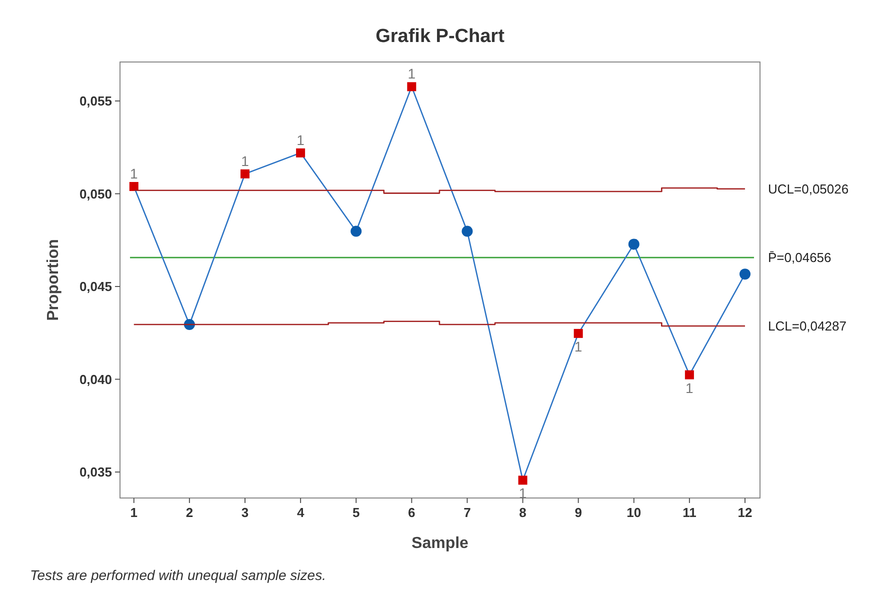 The width and height of the screenshot is (887, 596). I want to click on x-tick-label: 2, so click(190, 512).